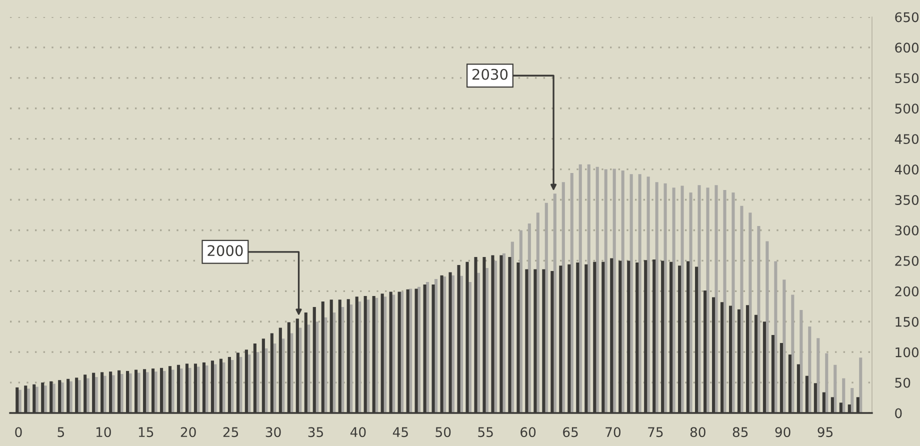 This screenshot has width=920, height=446. Describe the element at coordinates (315, 432) in the screenshot. I see `x-tick-label: 35` at that location.